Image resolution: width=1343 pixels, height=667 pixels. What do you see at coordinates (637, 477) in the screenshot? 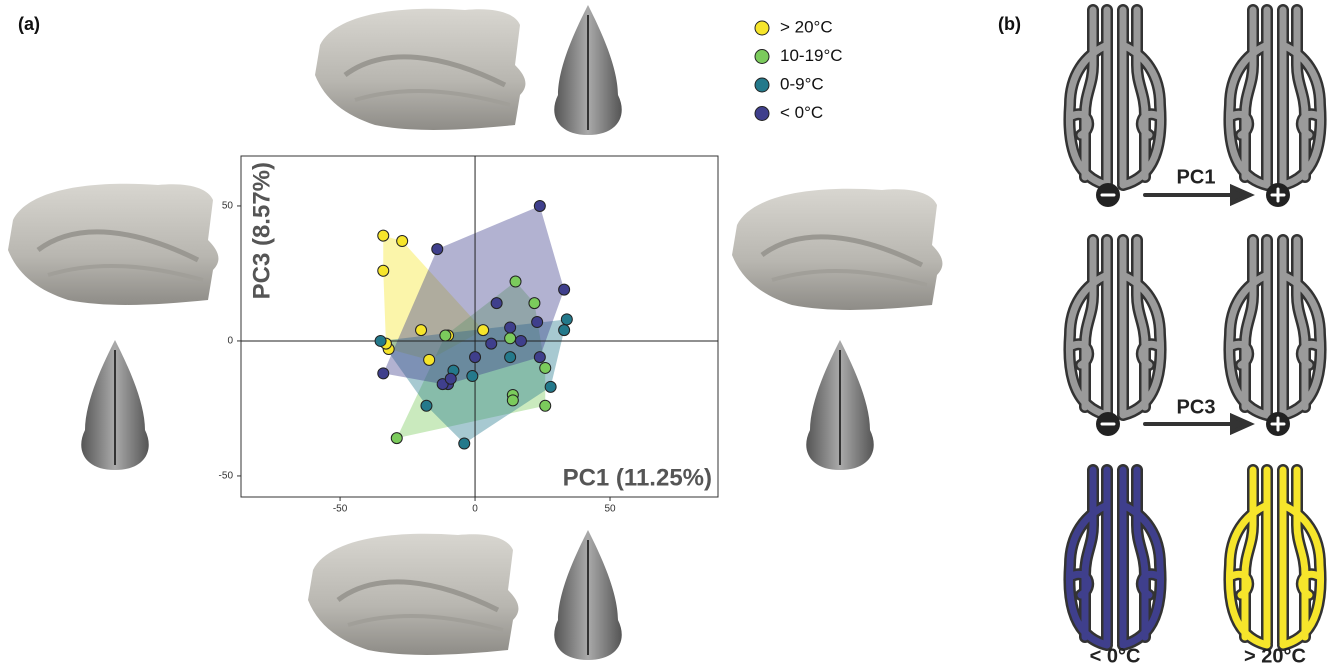
I see `x-axis-label: PC1 (11.25%)` at bounding box center [637, 477].